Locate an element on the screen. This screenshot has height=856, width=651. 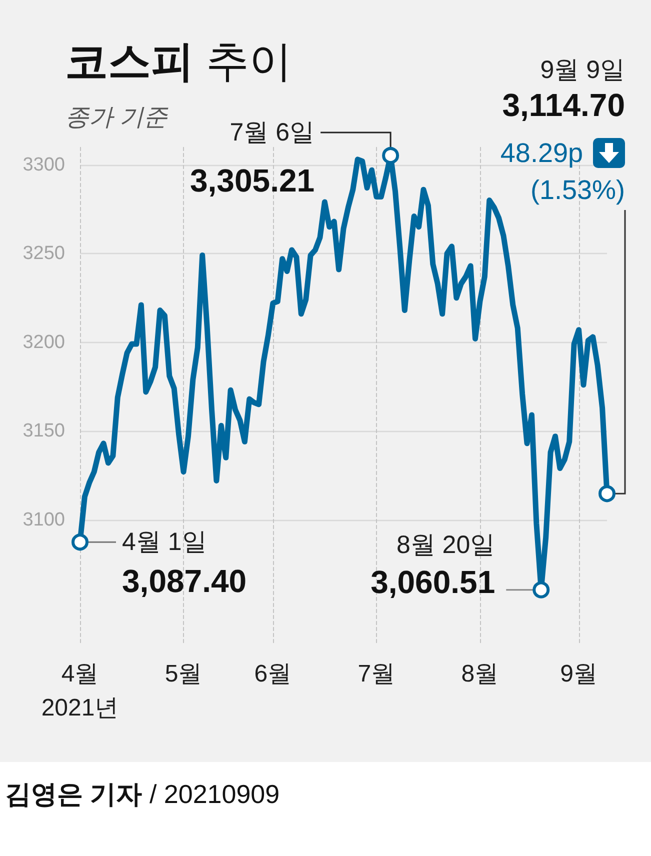
chart-title: 코스피 추이 is located at coordinates (178, 62).